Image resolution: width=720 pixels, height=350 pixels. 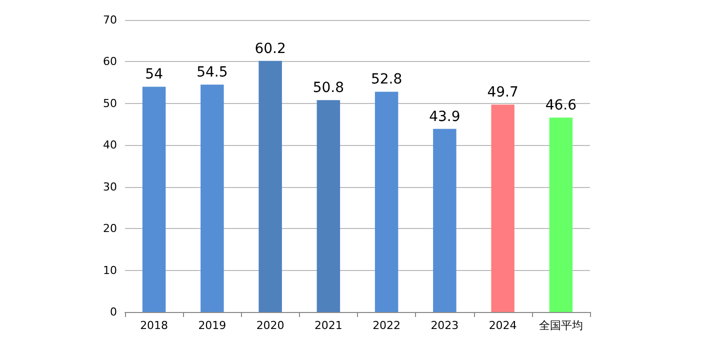 What do you see at coordinates (328, 325) in the screenshot?
I see `x-tick-label: 2021` at bounding box center [328, 325].